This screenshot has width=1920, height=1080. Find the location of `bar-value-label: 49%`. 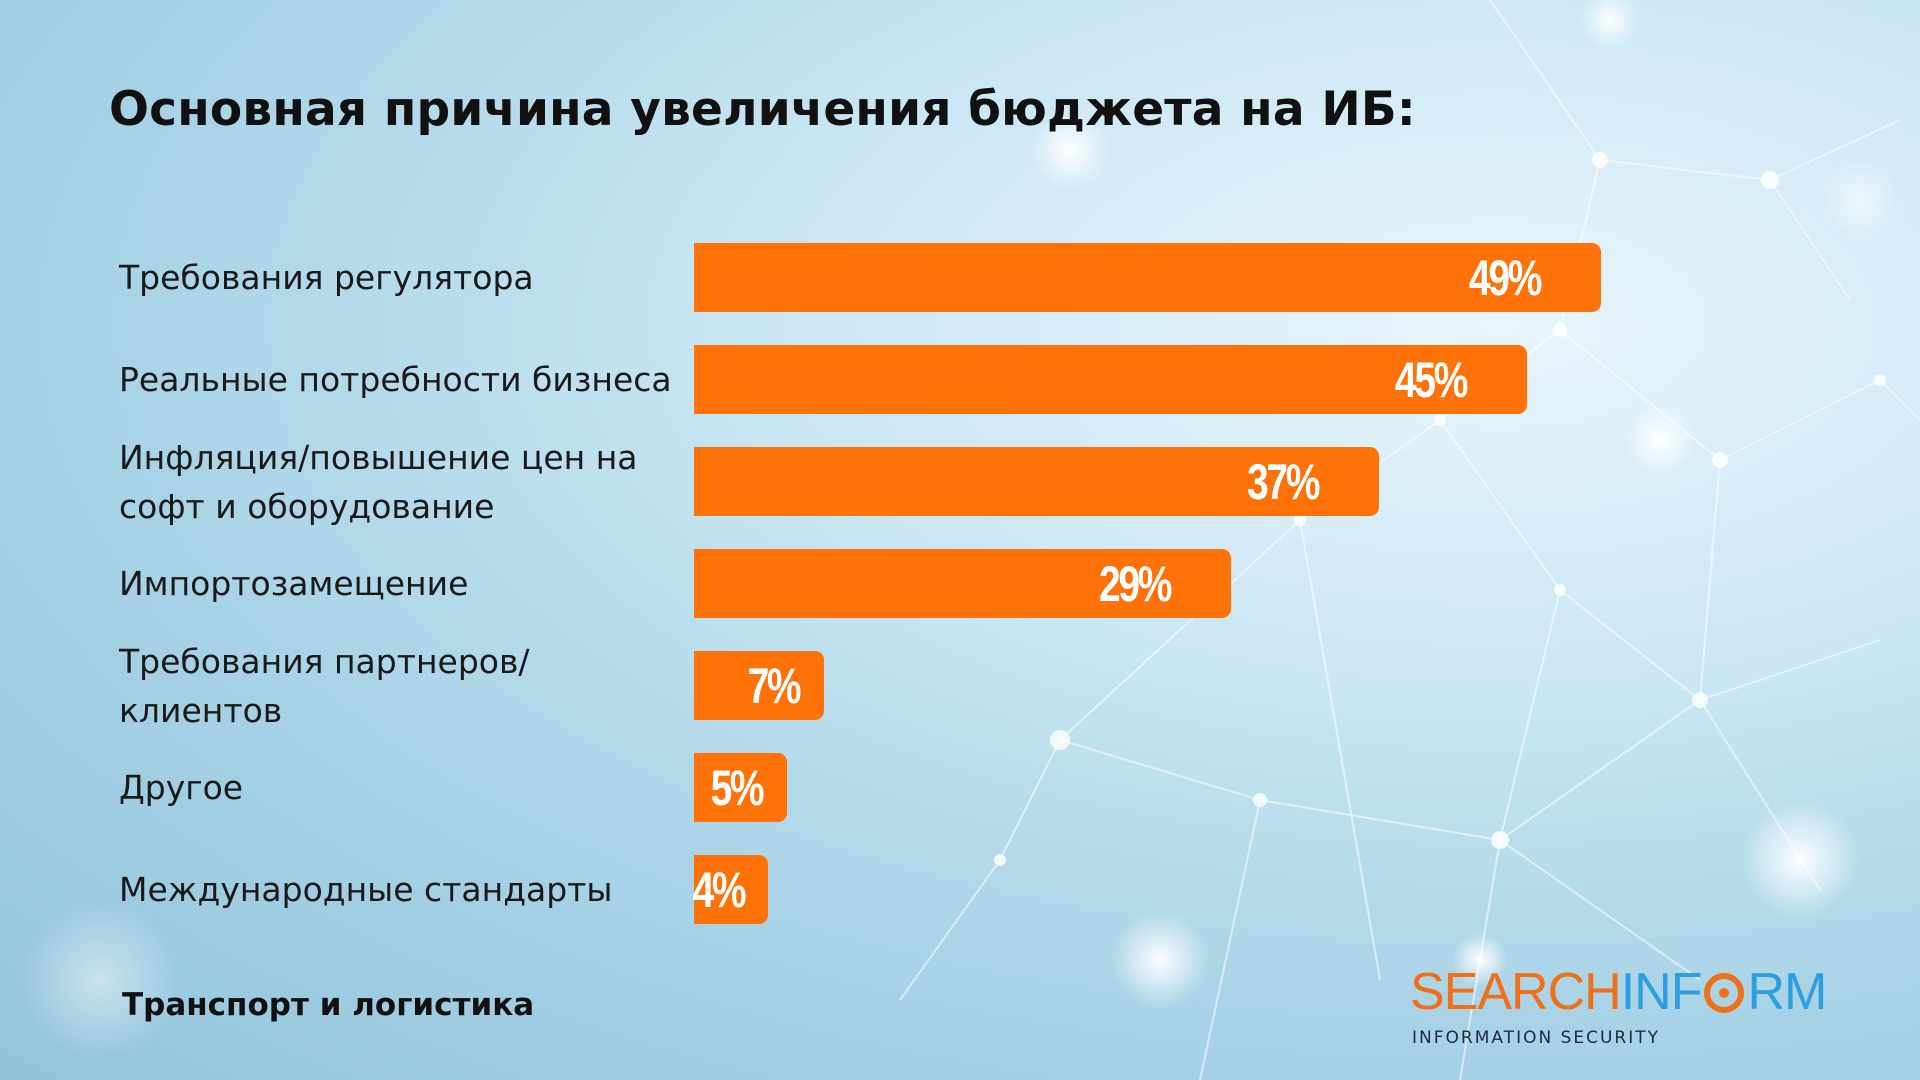

bar-value-label: 49% is located at coordinates (1505, 277).